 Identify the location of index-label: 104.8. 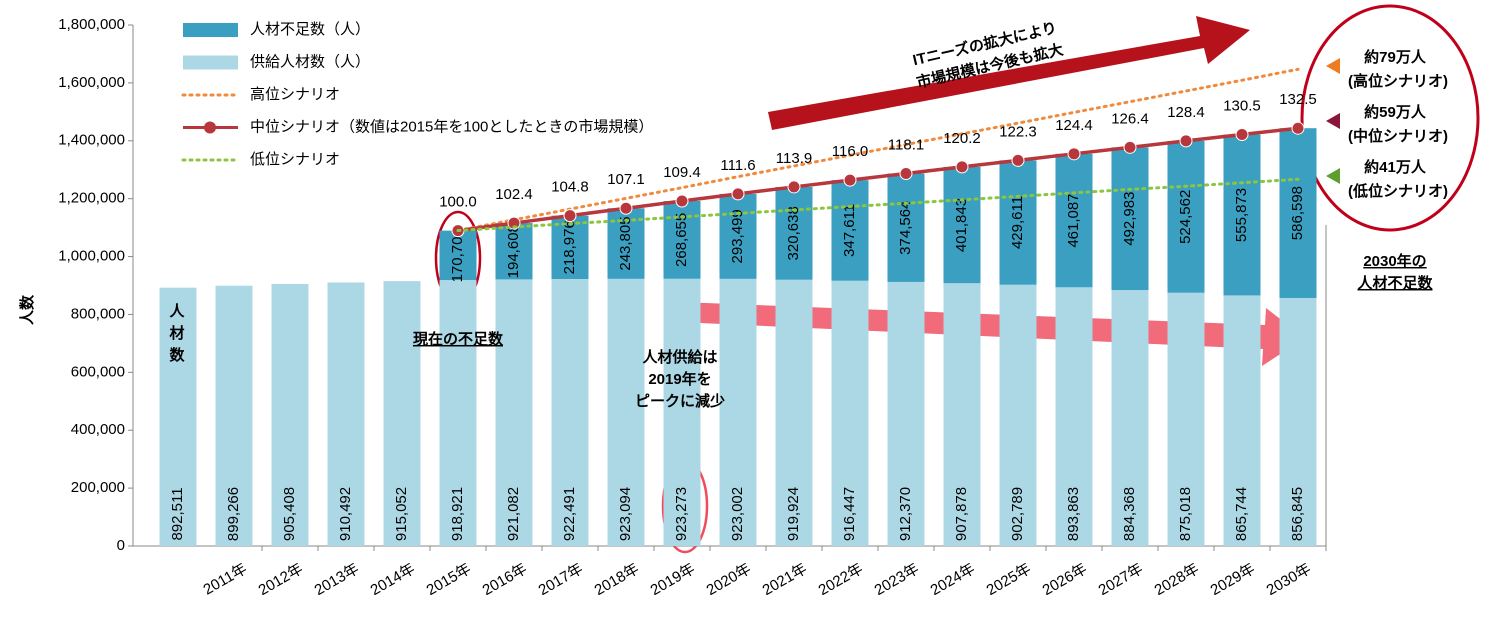
(570, 187).